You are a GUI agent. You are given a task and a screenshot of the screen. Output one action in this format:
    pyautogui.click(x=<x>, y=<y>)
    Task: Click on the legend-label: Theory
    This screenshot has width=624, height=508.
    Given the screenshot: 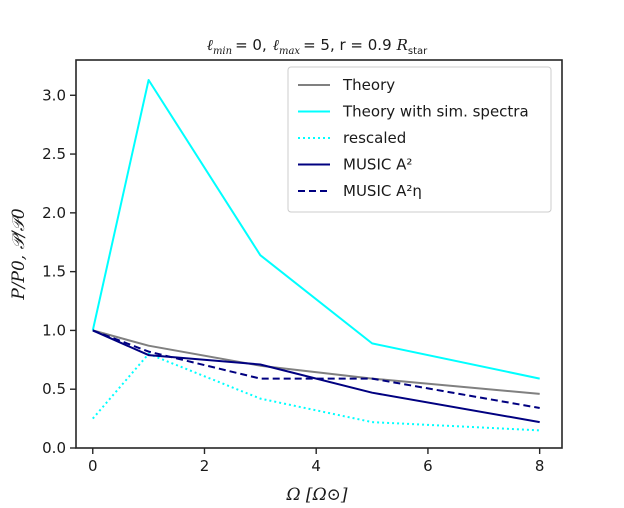 What is the action you would take?
    pyautogui.click(x=368, y=85)
    